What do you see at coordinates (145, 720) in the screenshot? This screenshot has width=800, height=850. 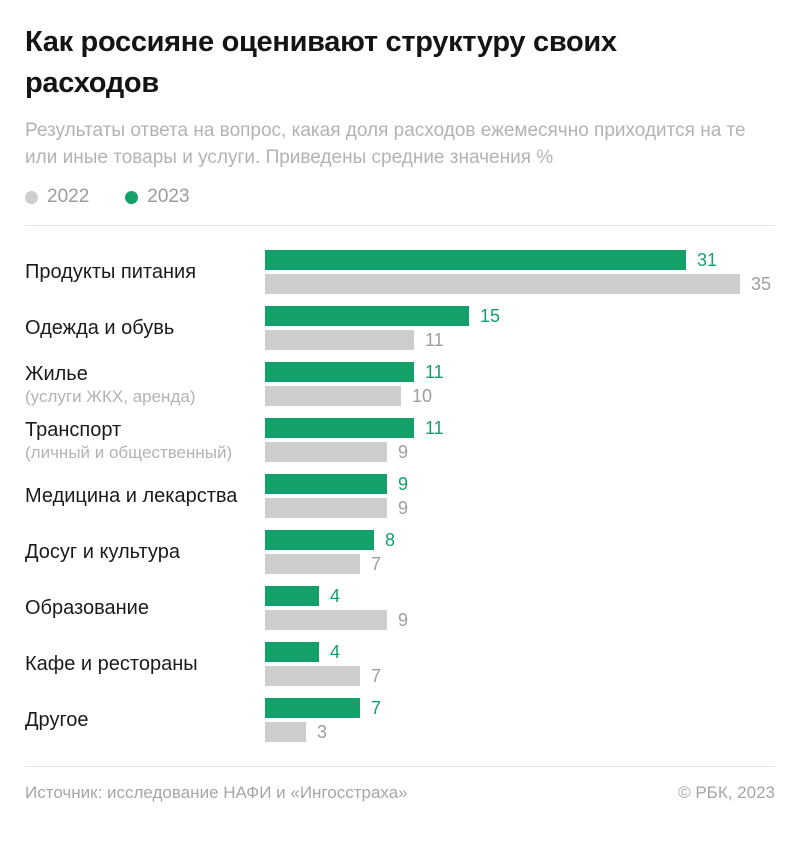 I see `category-label: Другое` at bounding box center [145, 720].